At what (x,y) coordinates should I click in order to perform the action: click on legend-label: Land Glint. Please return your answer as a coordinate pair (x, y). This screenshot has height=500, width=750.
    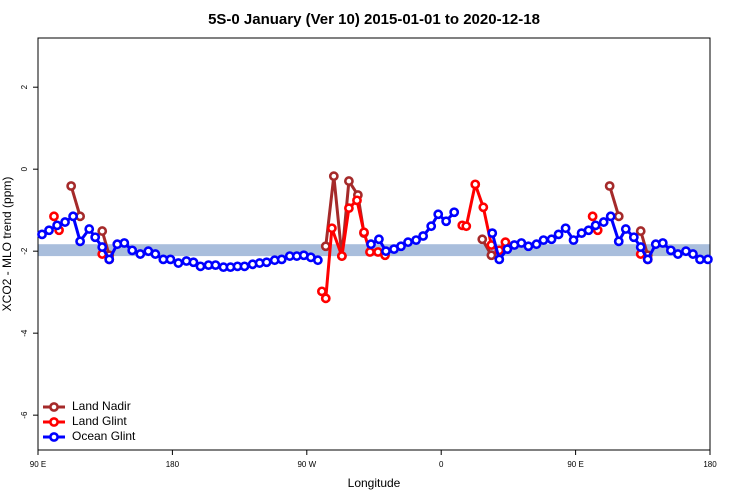
    Looking at the image, I should click on (99, 421).